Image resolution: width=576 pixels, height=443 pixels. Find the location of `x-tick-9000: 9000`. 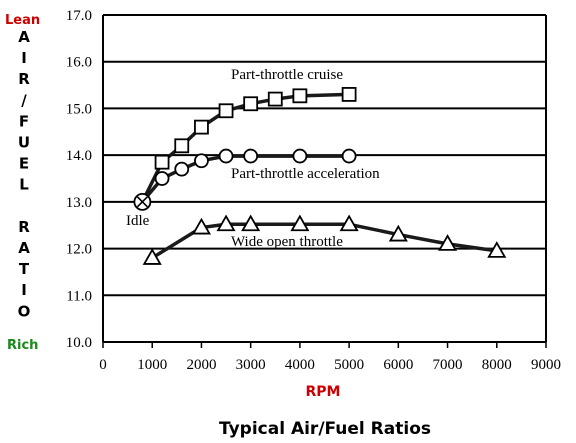

x-tick-9000: 9000 is located at coordinates (546, 365).